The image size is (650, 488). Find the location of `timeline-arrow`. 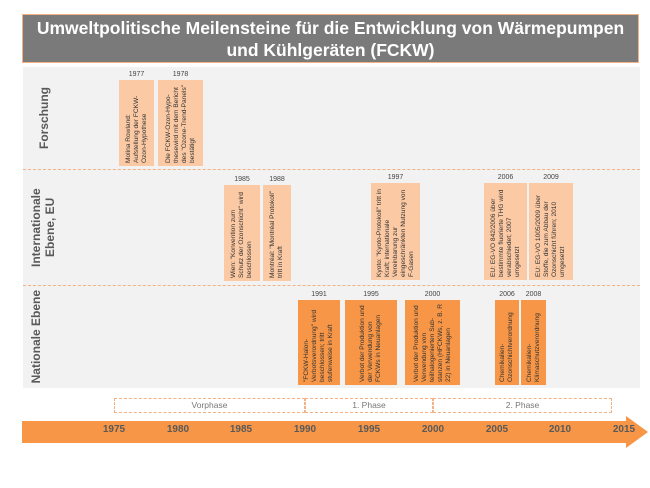

timeline-arrow is located at coordinates (335, 432).